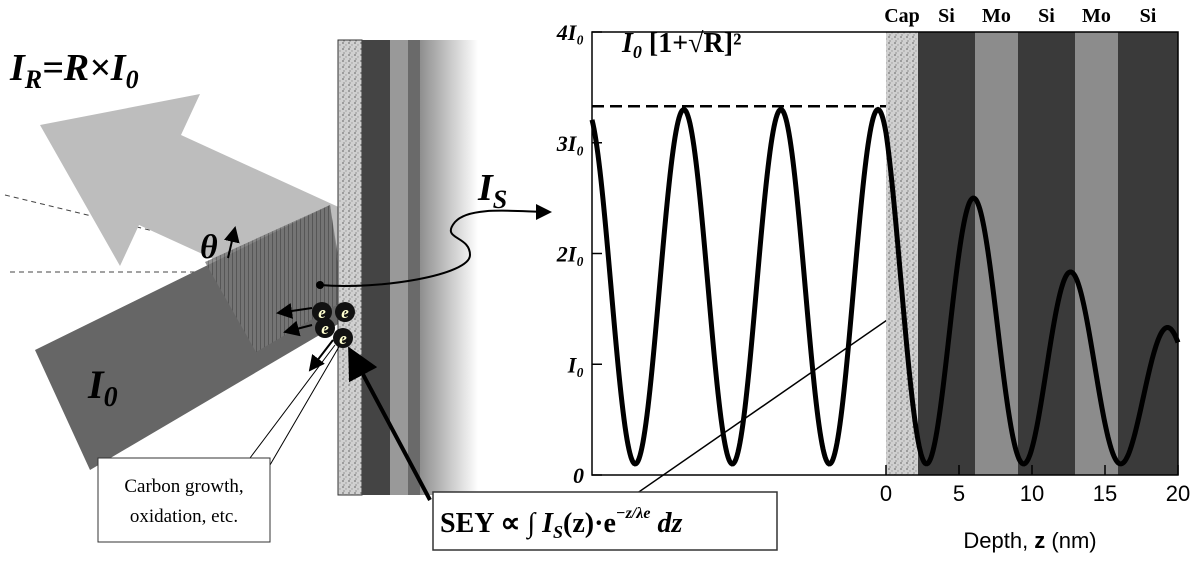 The height and width of the screenshot is (561, 1200). I want to click on x-tick-label: 0, so click(886, 493).